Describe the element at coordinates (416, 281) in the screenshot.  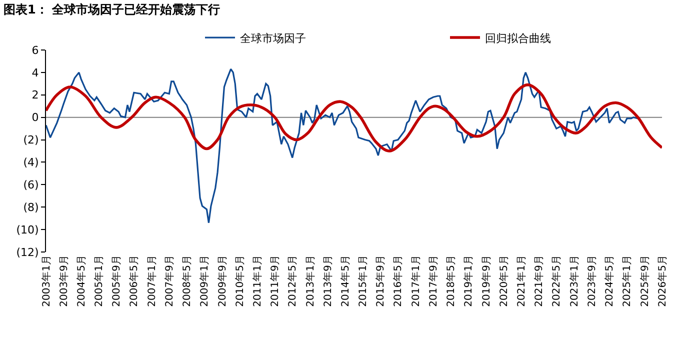
I see `x-tick-label: 2017年1月` at that location.